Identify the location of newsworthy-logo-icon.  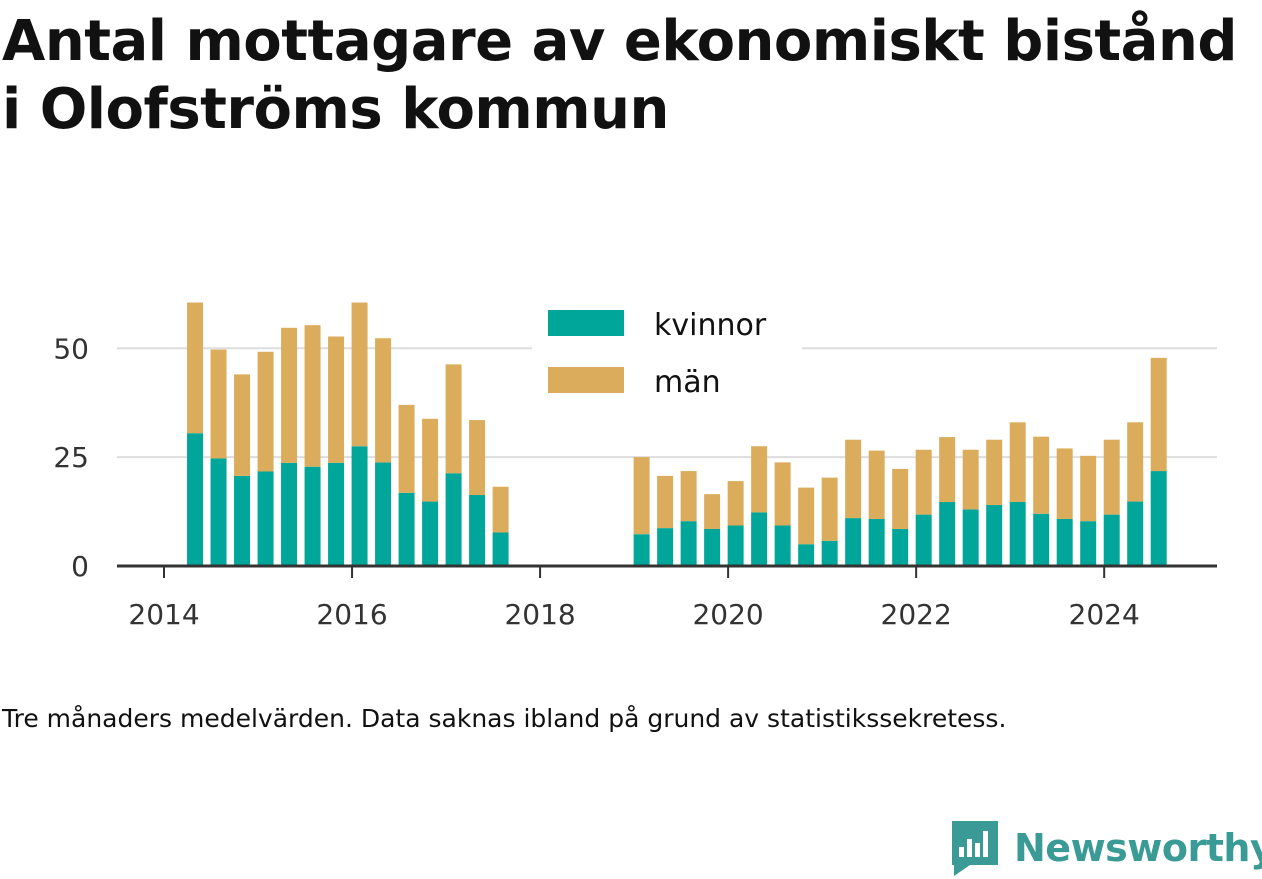
(975, 848).